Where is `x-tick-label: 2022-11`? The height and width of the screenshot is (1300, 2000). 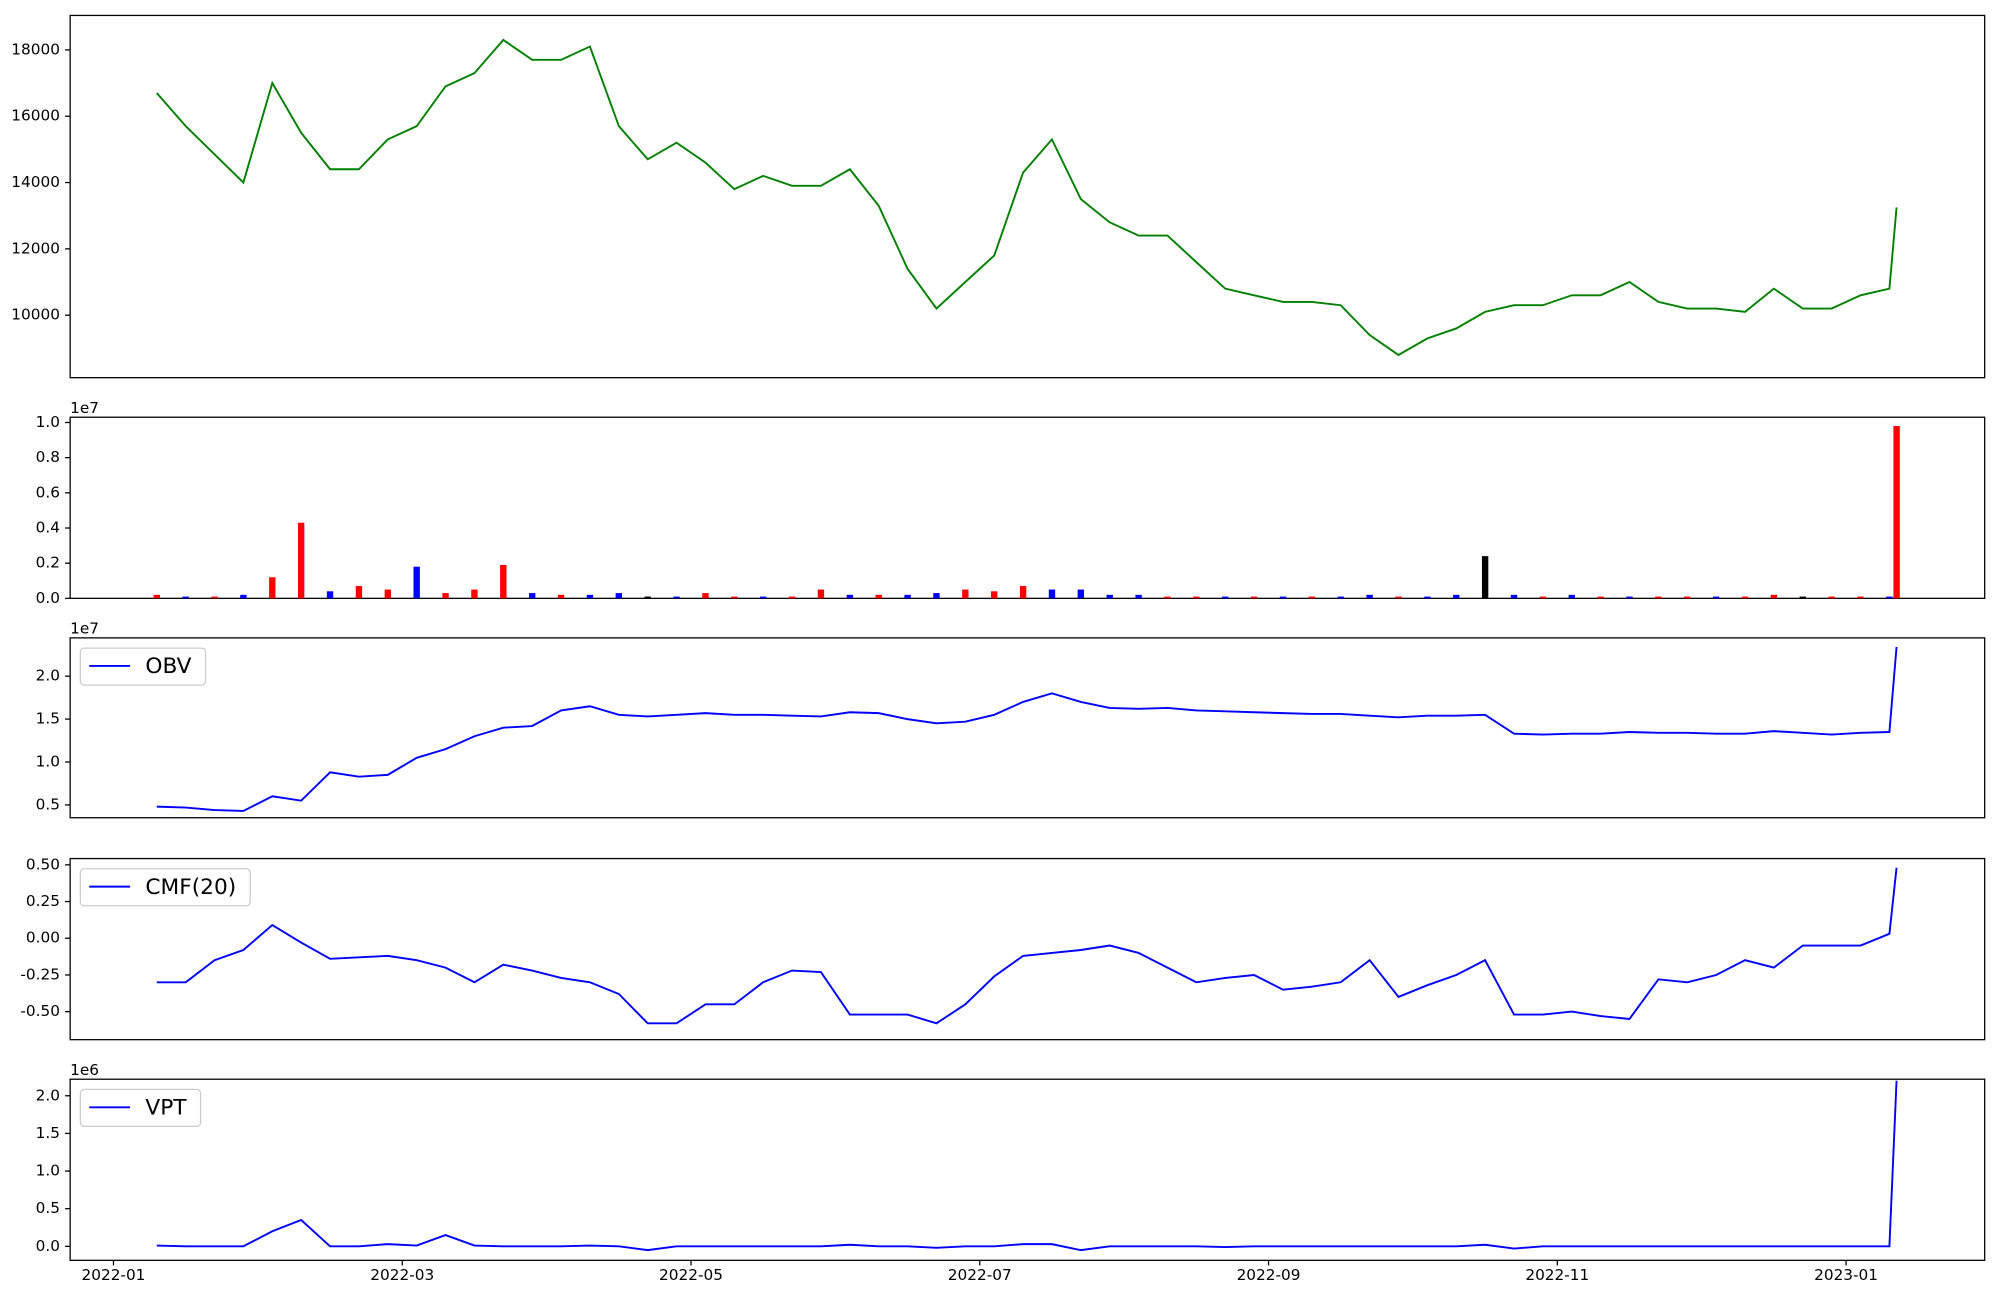 x-tick-label: 2022-11 is located at coordinates (1557, 1275).